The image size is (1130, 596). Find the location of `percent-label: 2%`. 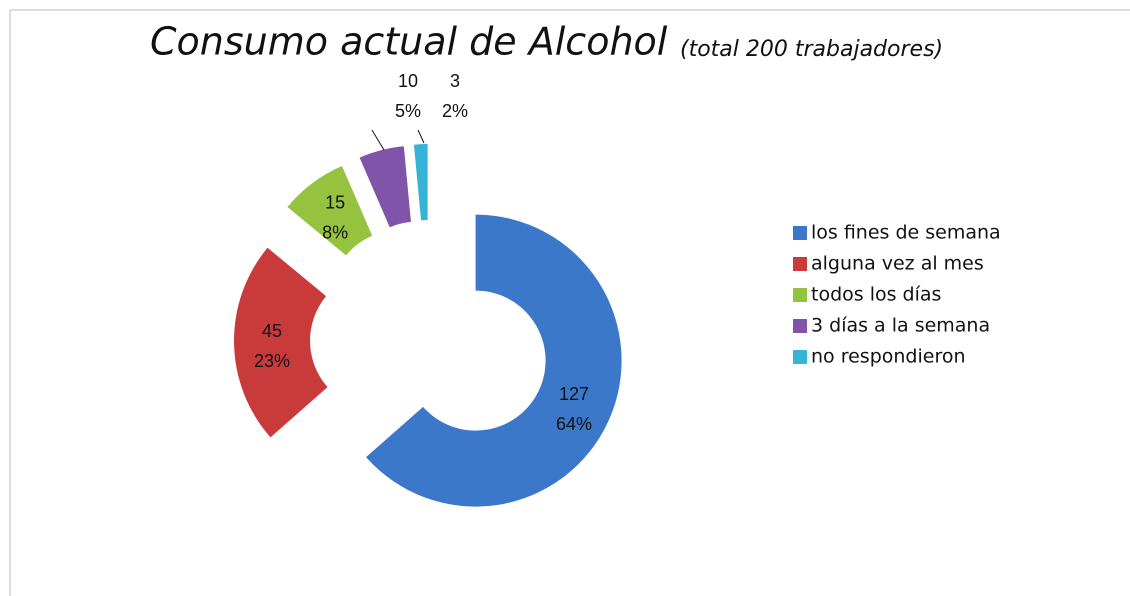

percent-label: 2% is located at coordinates (455, 111).